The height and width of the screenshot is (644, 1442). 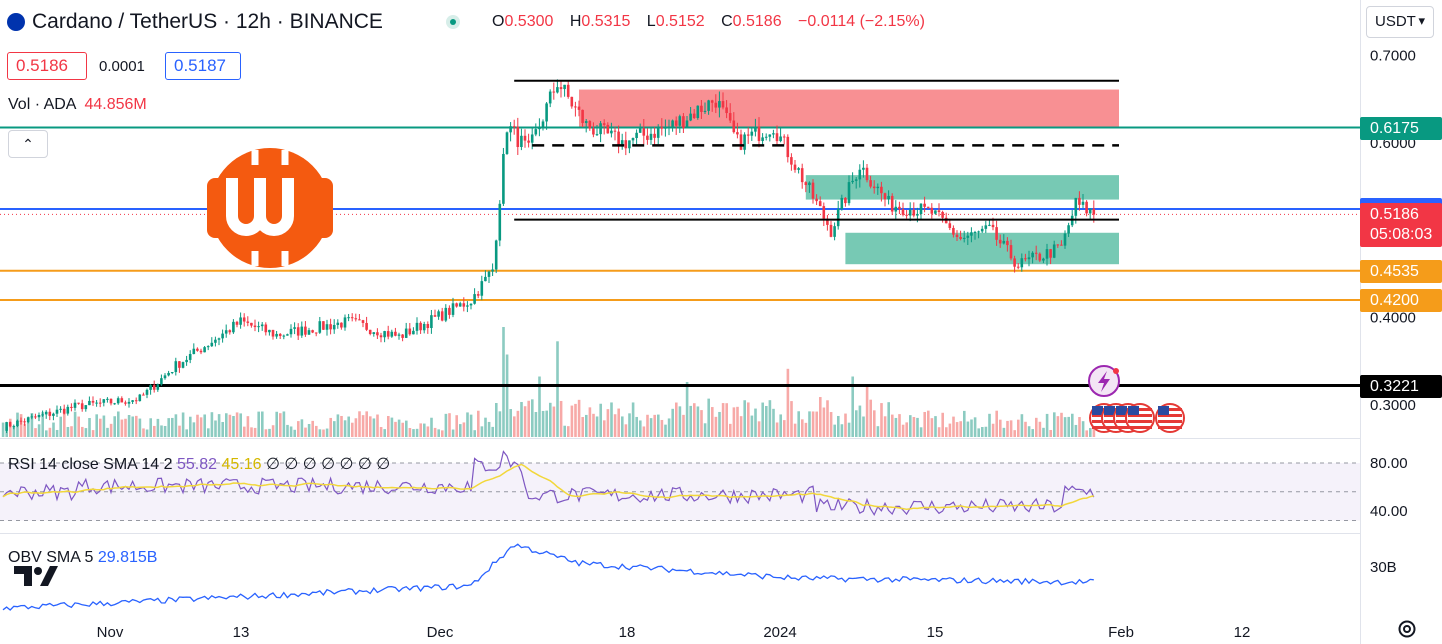 I want to click on volume-legend: Vol · ADA 44.856M, so click(x=77, y=105).